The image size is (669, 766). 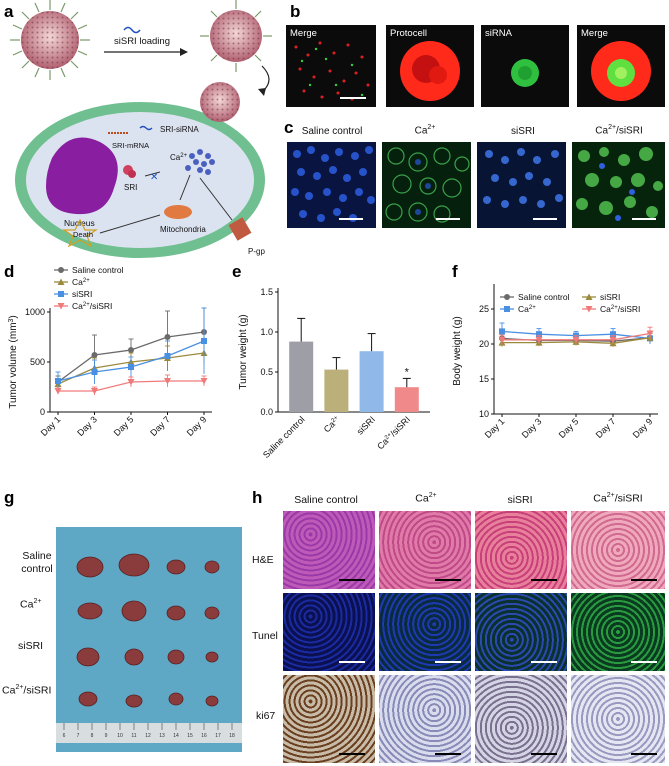 What do you see at coordinates (9, 271) in the screenshot?
I see `panel-d-letter: d` at bounding box center [9, 271].